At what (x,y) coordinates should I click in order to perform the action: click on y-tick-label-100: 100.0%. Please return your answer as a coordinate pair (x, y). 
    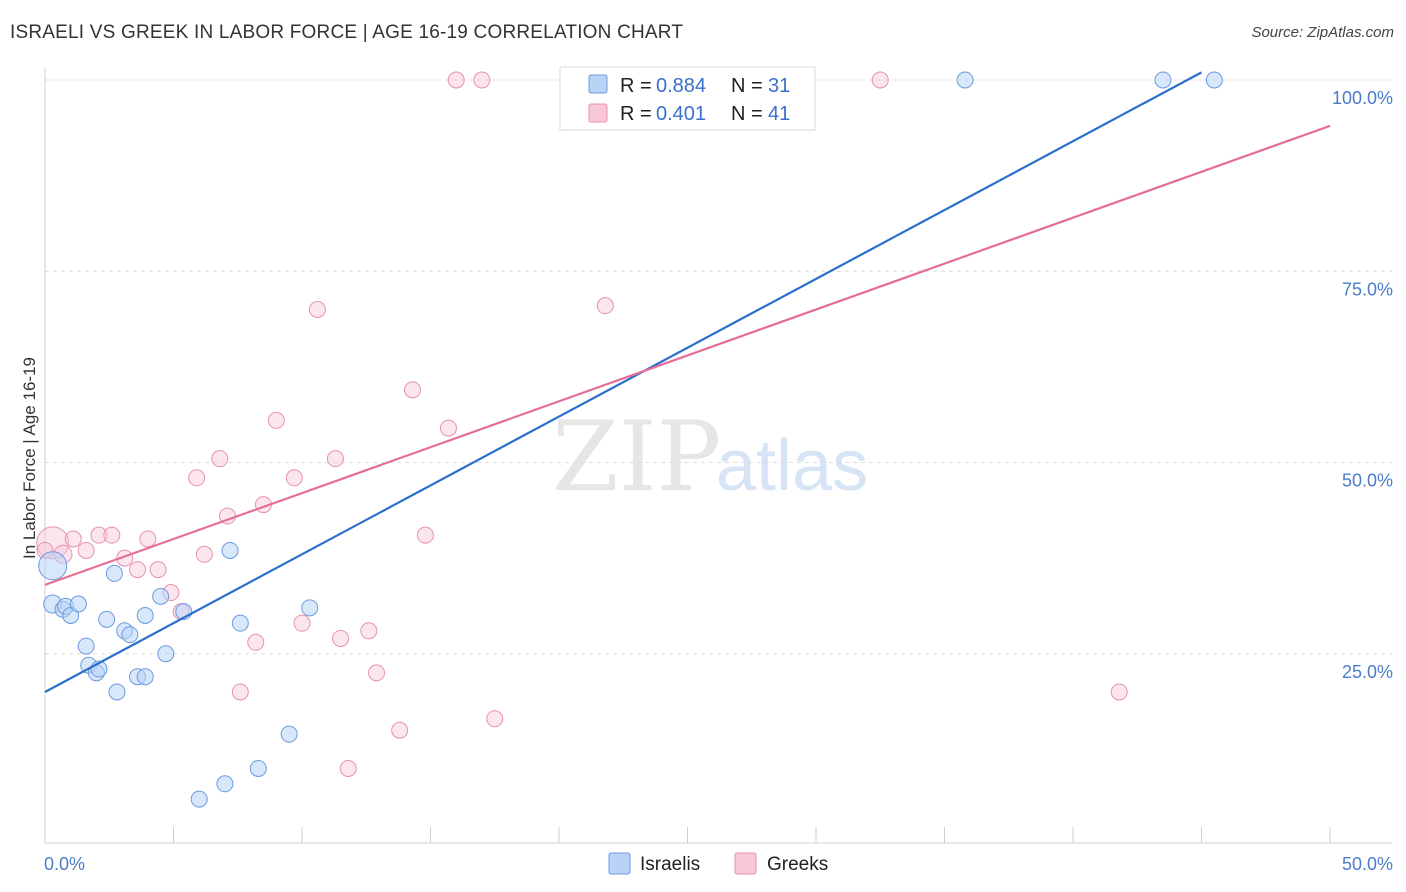
    Looking at the image, I should click on (1362, 98).